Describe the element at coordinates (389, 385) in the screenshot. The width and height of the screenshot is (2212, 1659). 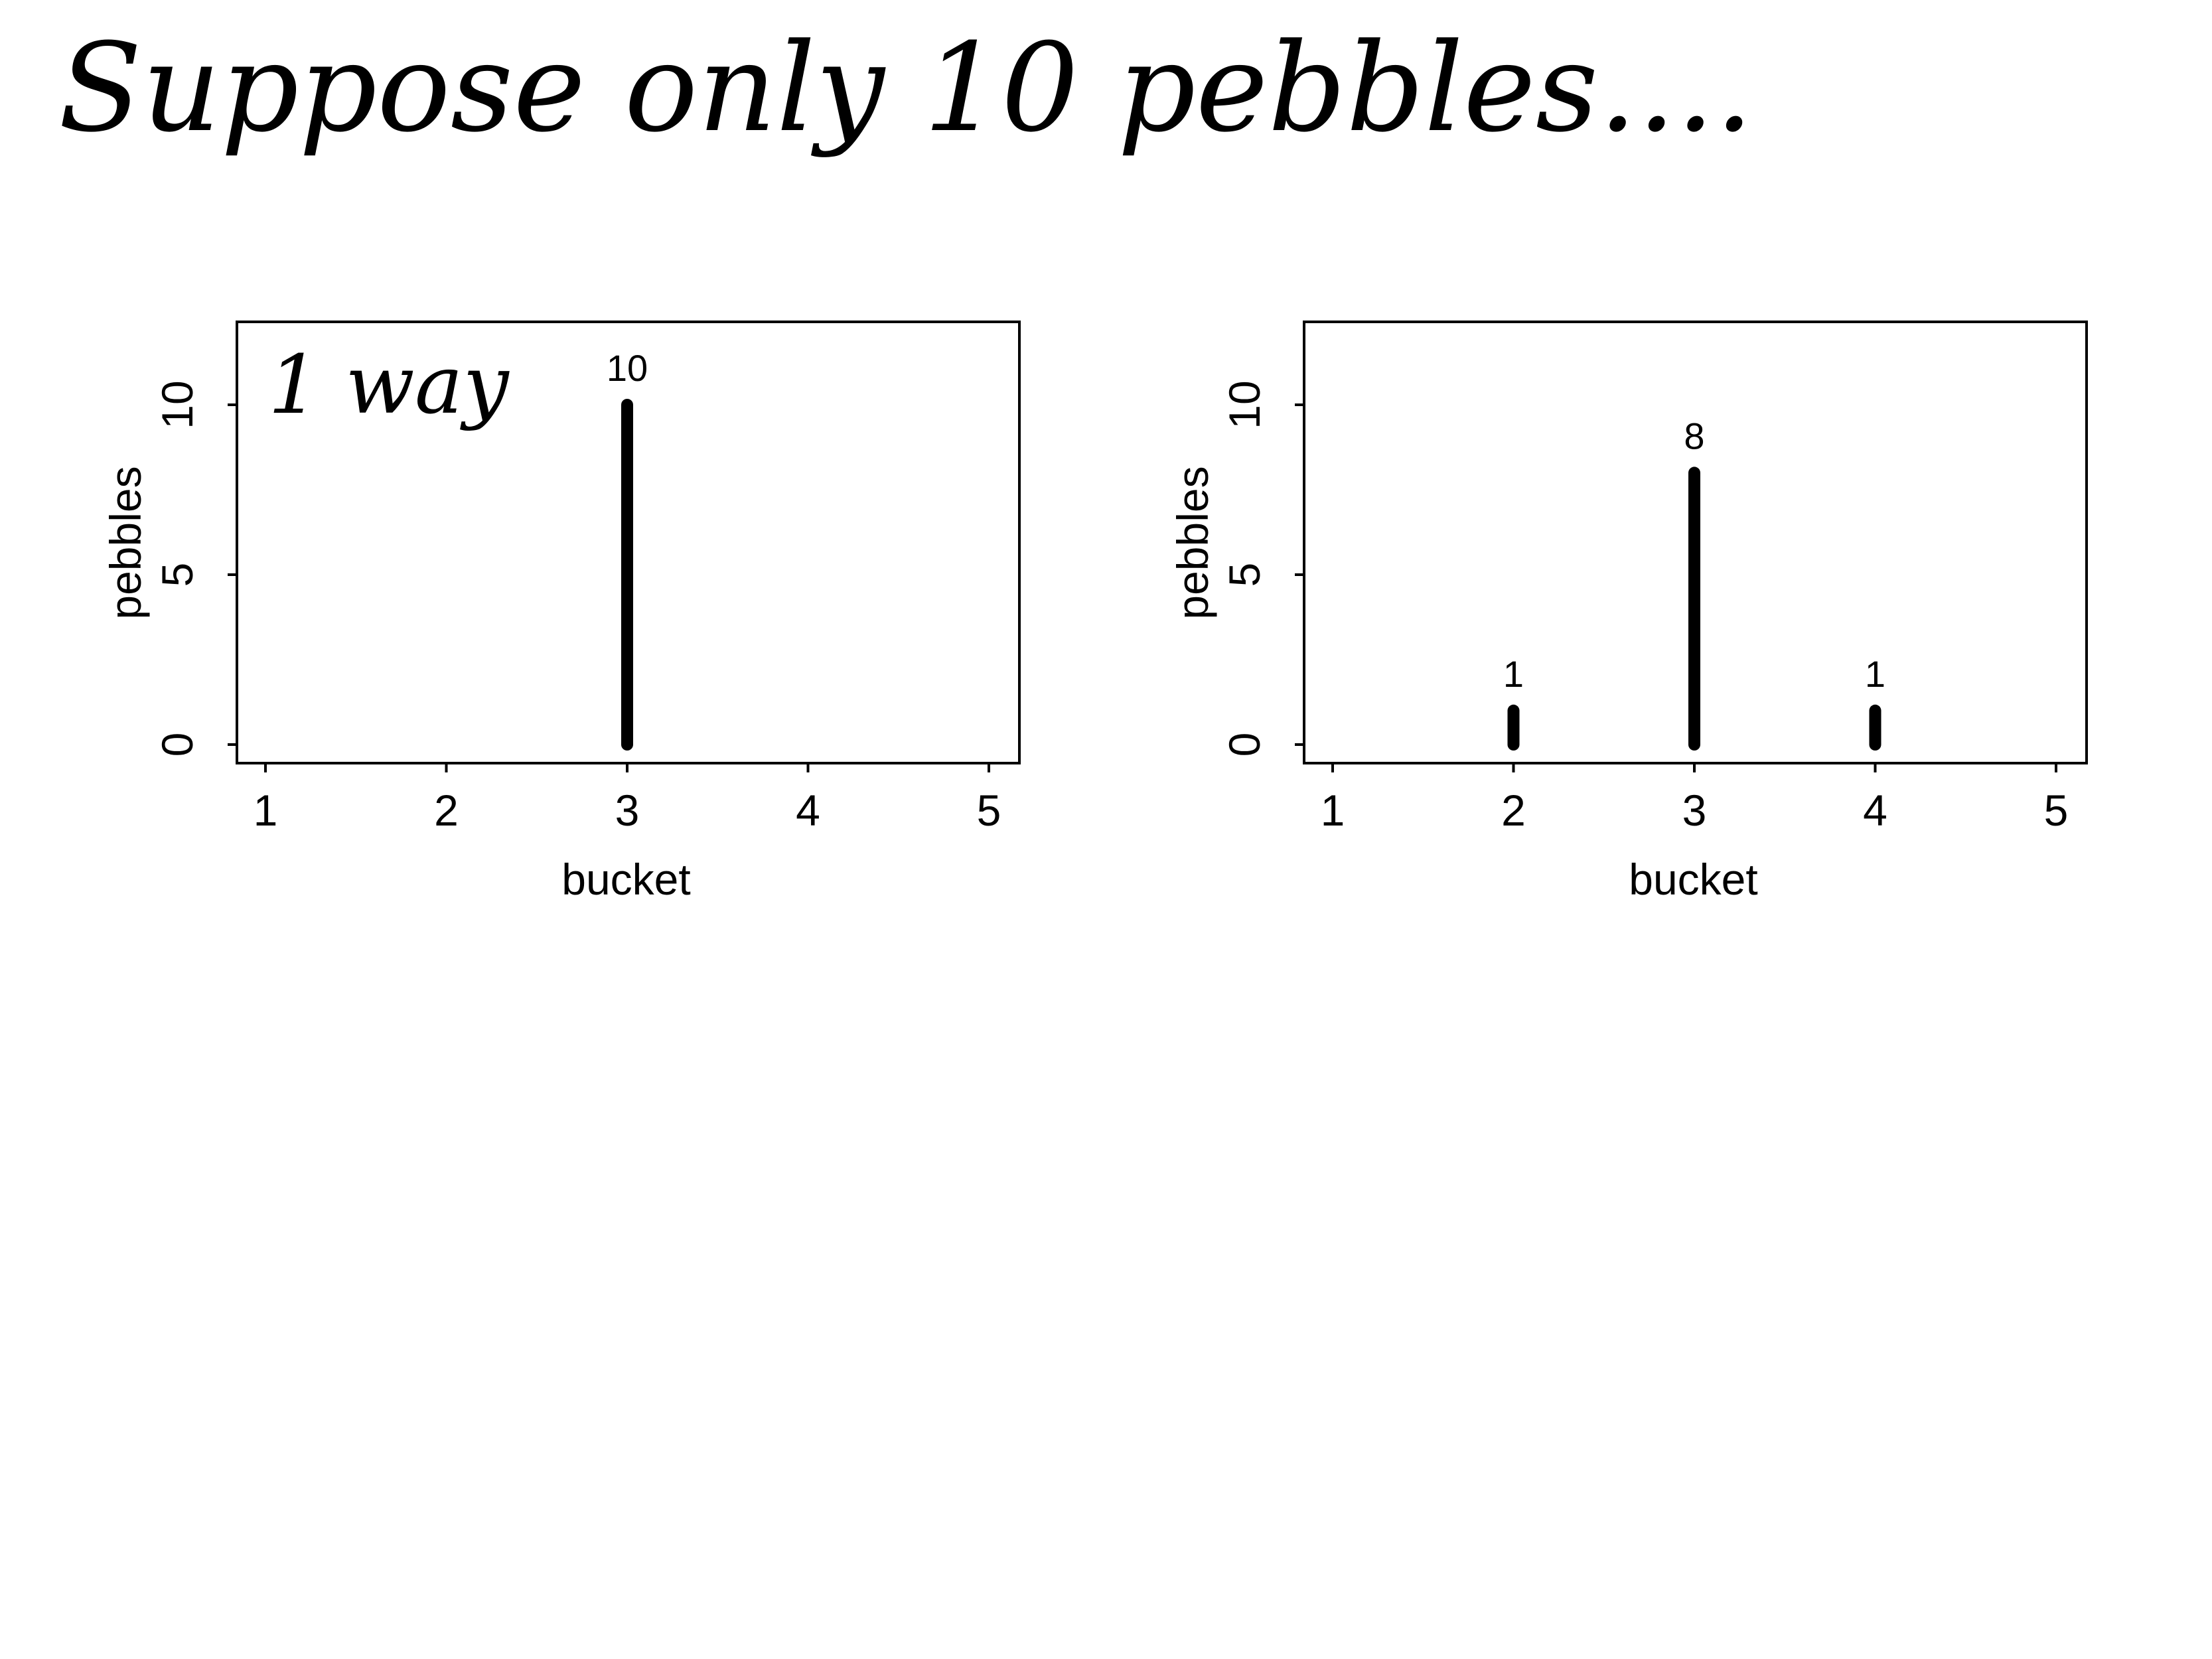
I see `ways-annotation: 1 way` at that location.